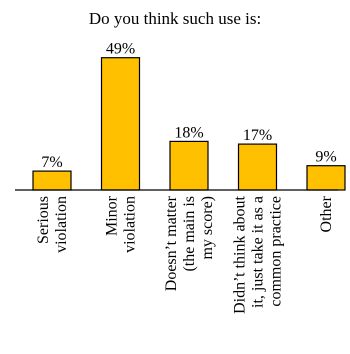  What do you see at coordinates (276, 251) in the screenshot?
I see `category-label-3-line-2: common practice` at bounding box center [276, 251].